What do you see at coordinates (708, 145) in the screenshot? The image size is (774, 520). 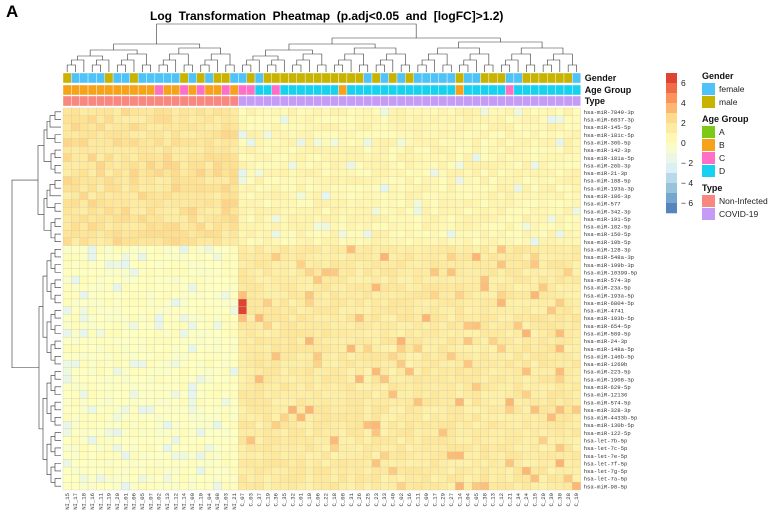 I see `legend-swatch` at bounding box center [708, 145].